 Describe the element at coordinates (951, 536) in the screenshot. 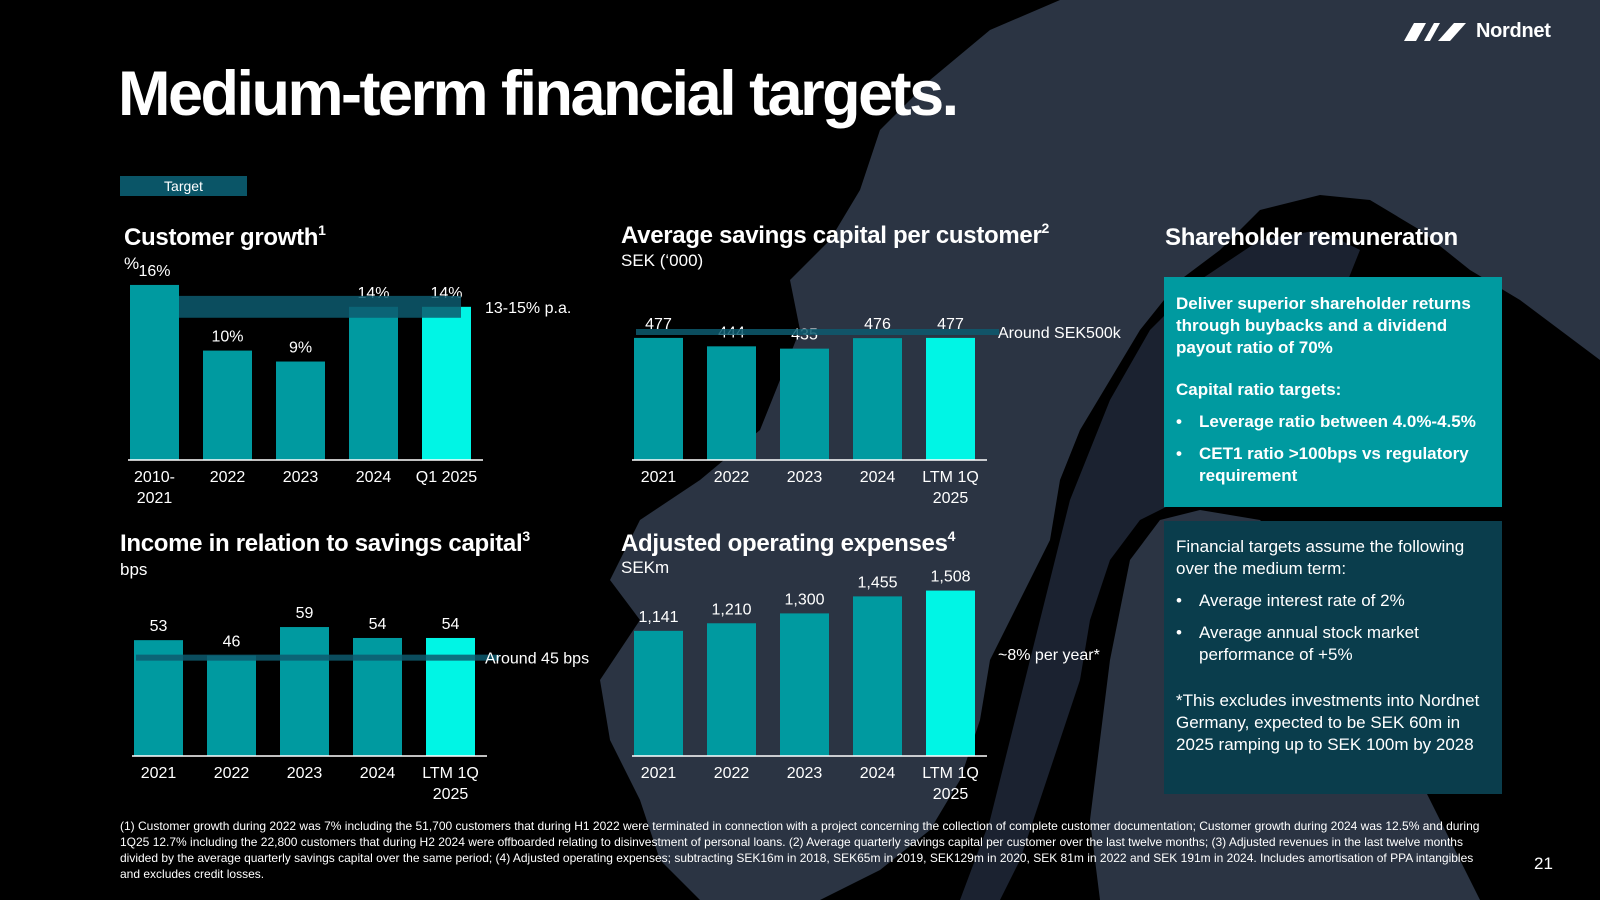

I see `footnote-ref: 4` at that location.